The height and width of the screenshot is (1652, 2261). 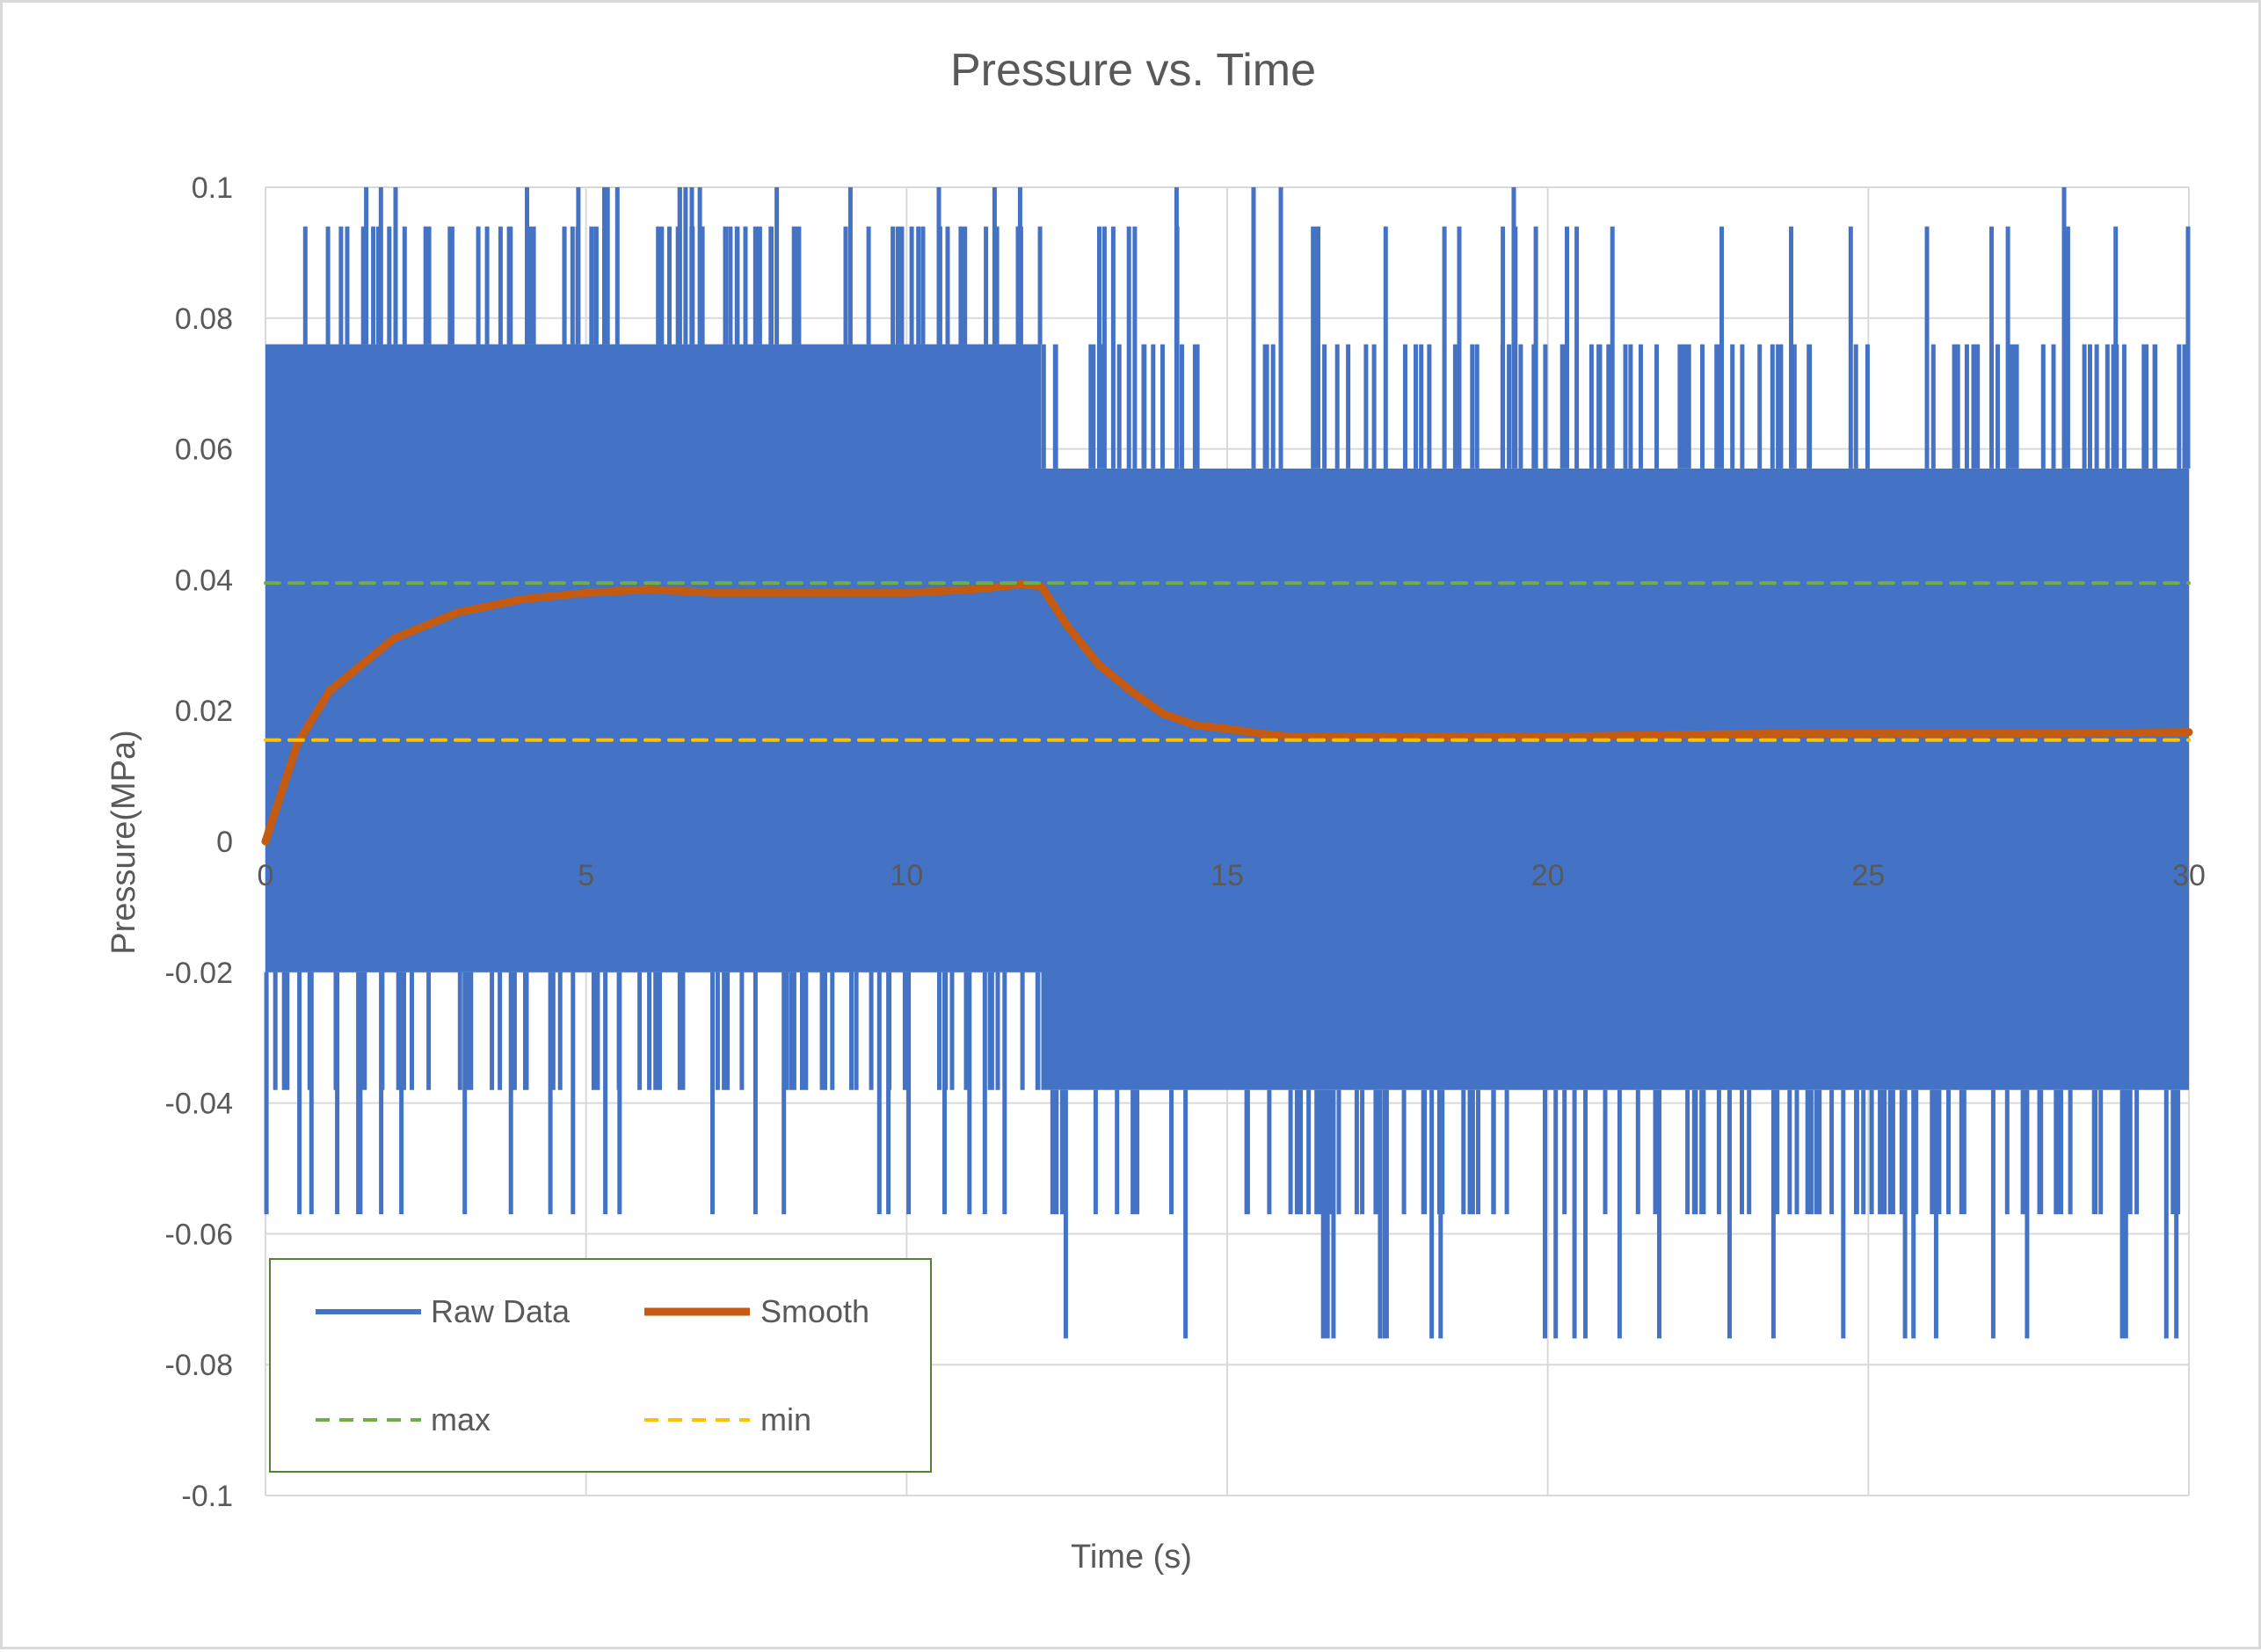 I want to click on y-tick-label: 0, so click(x=224, y=843).